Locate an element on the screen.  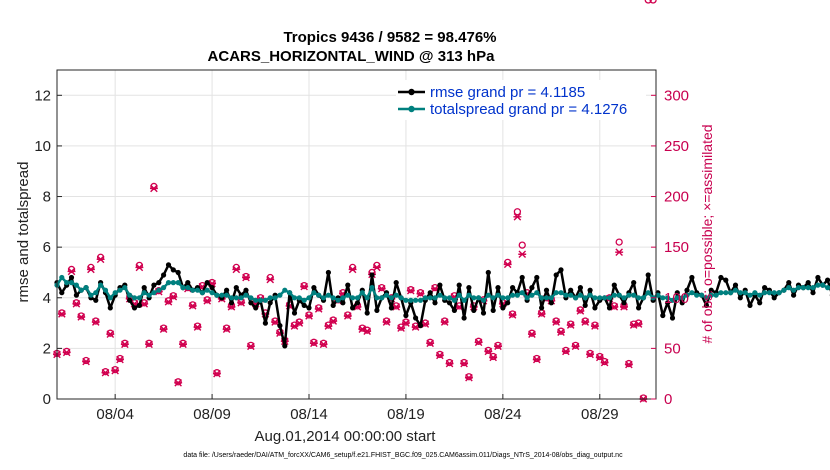
legend-box is located at coordinates (521, 100).